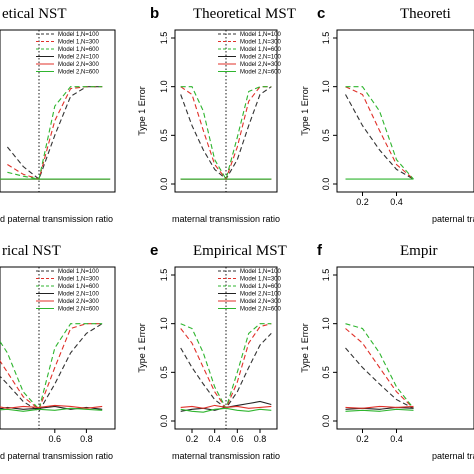 The width and height of the screenshot is (474, 474). Describe the element at coordinates (425, 14) in the screenshot. I see `panel-title: Theoreti` at that location.